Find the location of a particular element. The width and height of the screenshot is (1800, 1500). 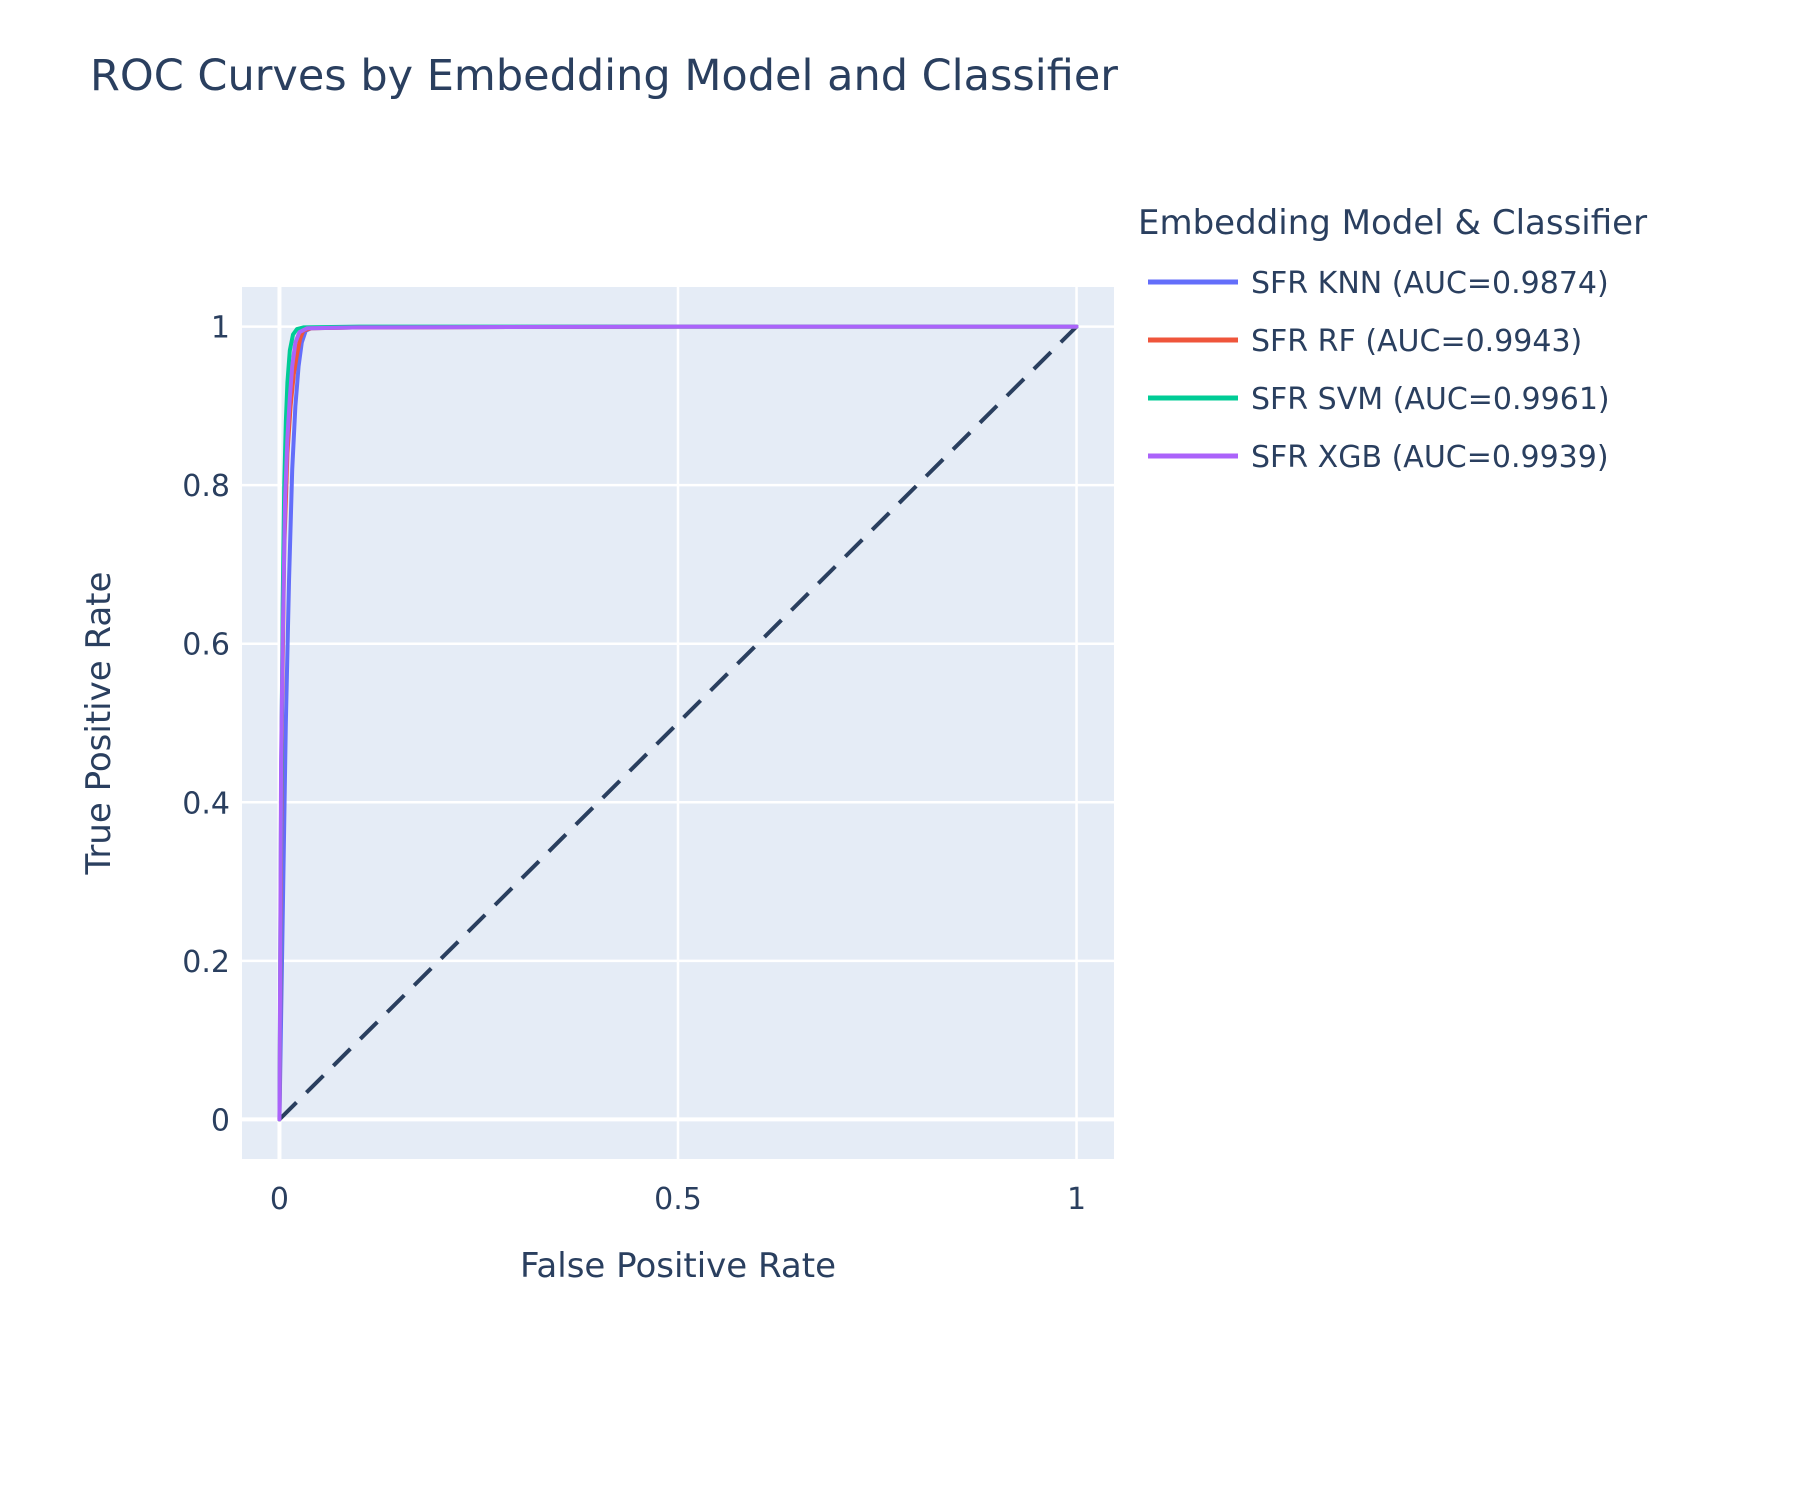

x-tick-label: 0 is located at coordinates (279, 1199).